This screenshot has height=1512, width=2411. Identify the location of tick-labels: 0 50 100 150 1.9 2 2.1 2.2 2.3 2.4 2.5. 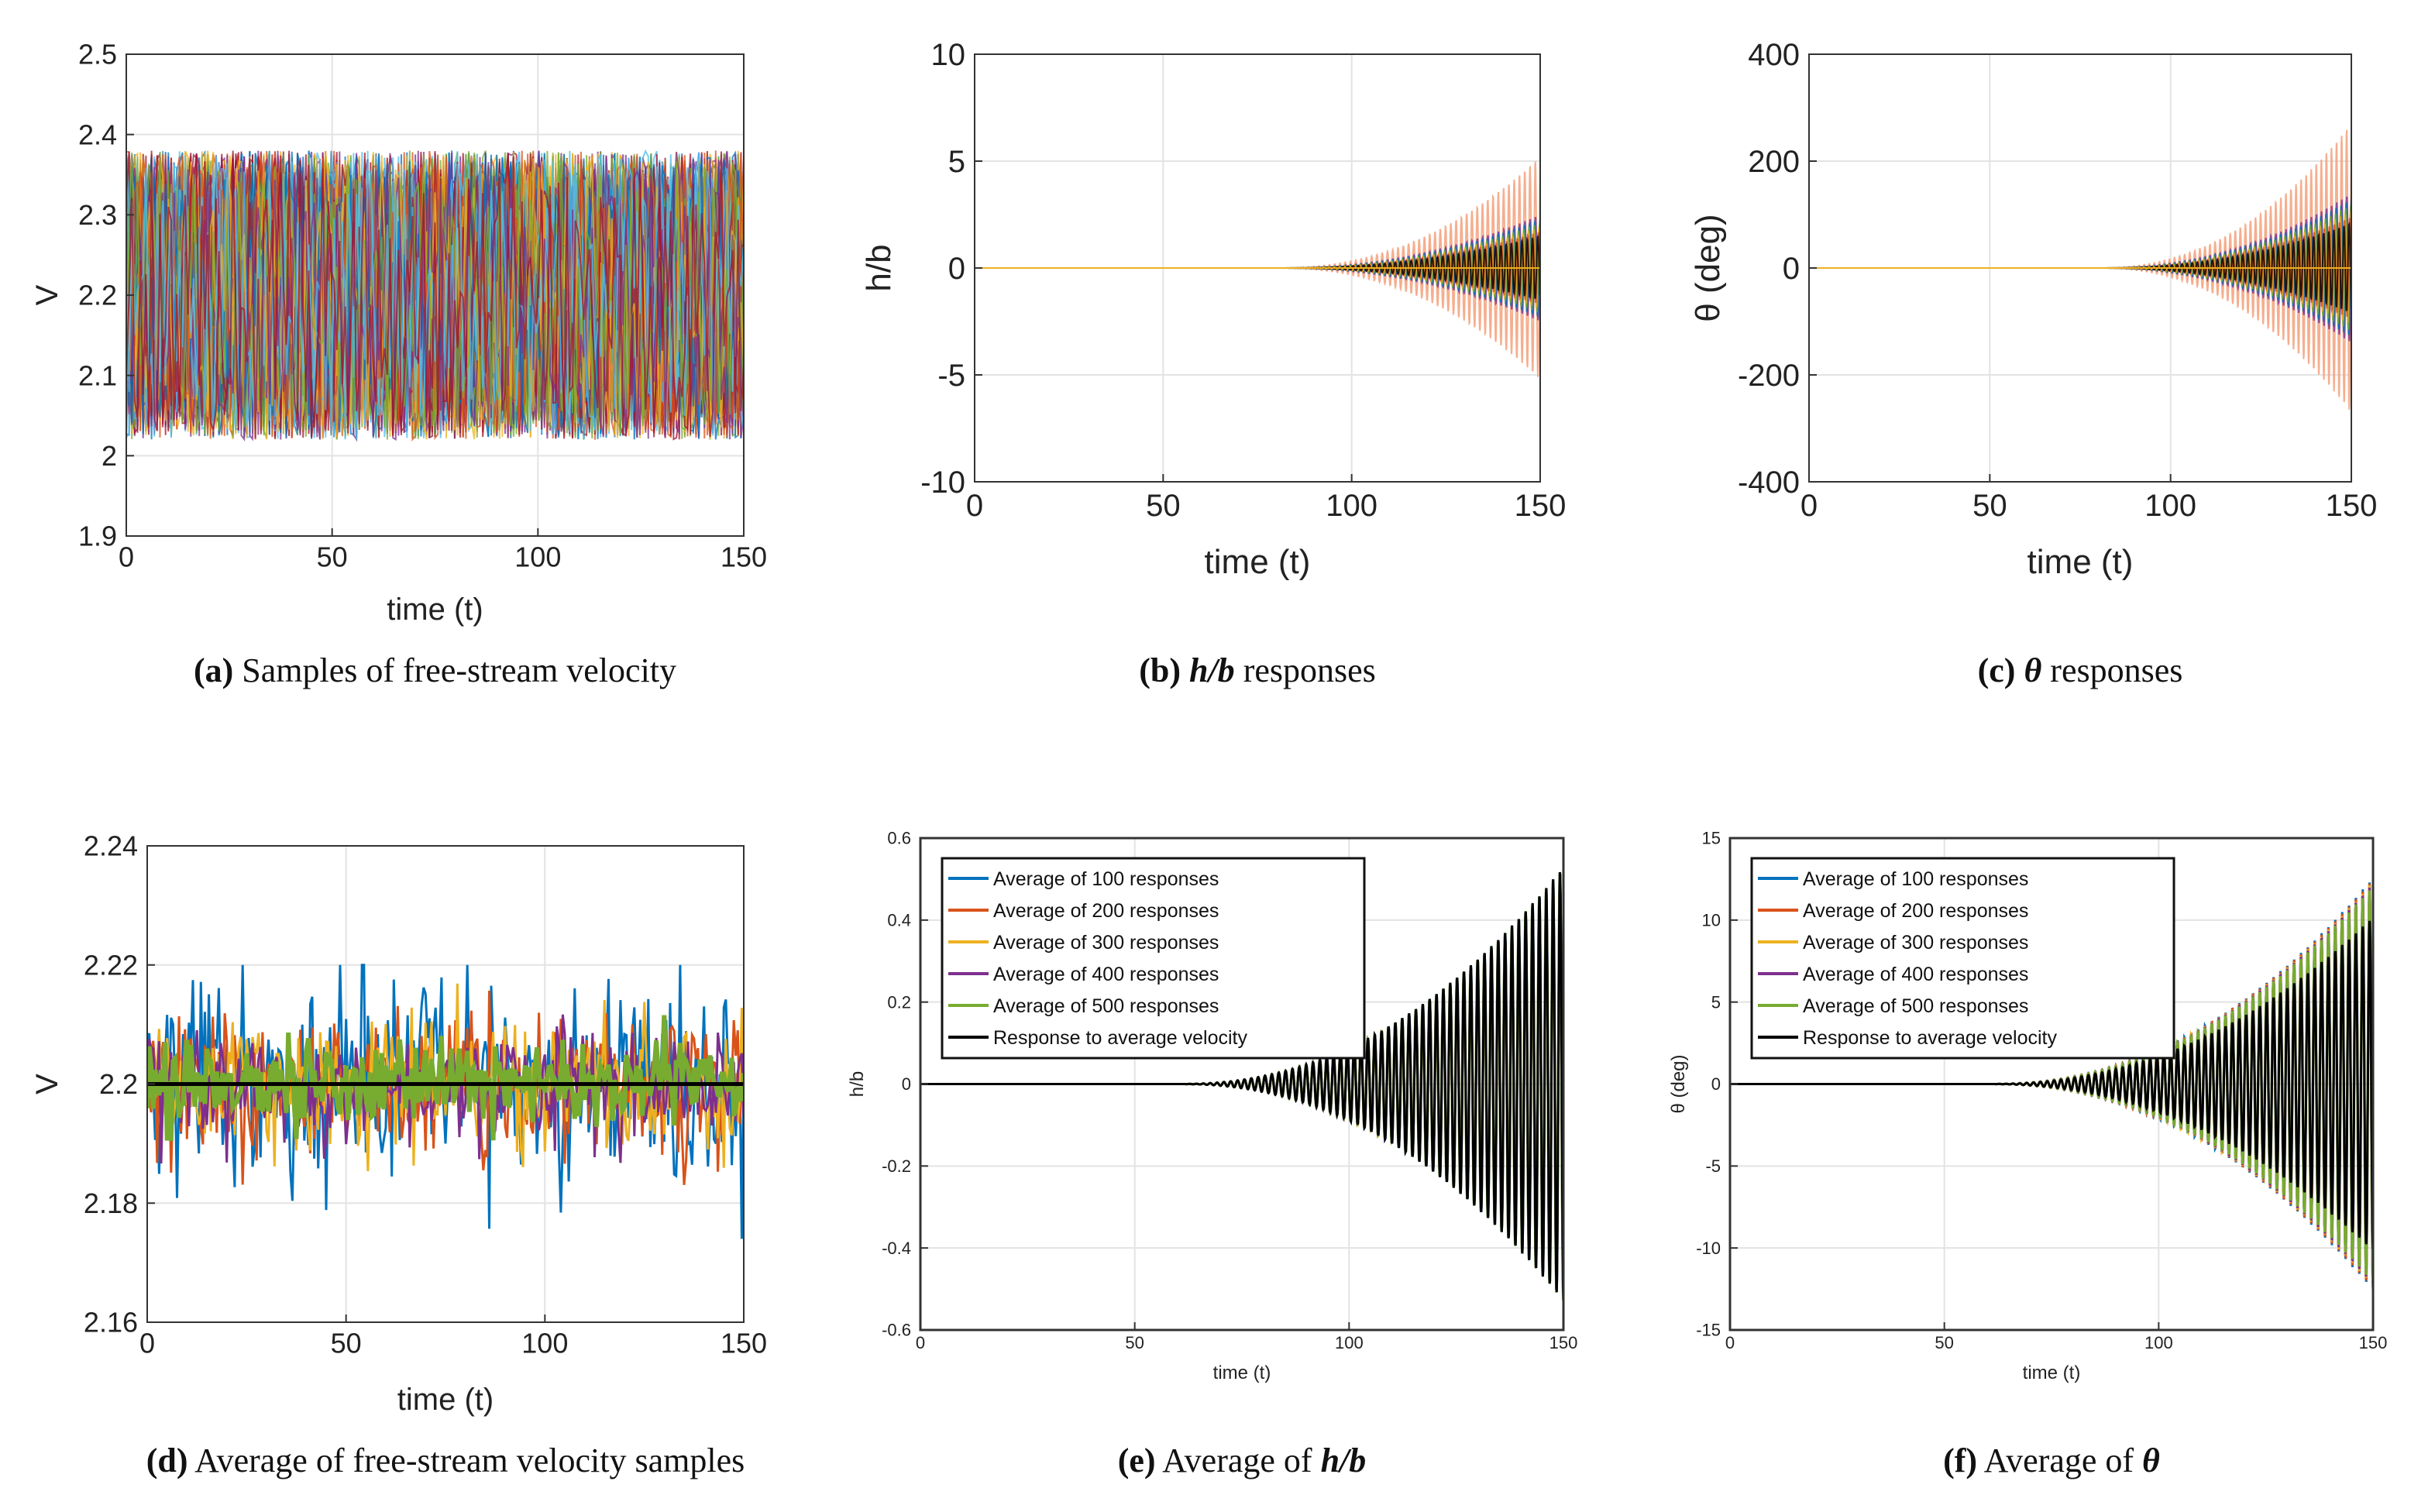
(423, 306).